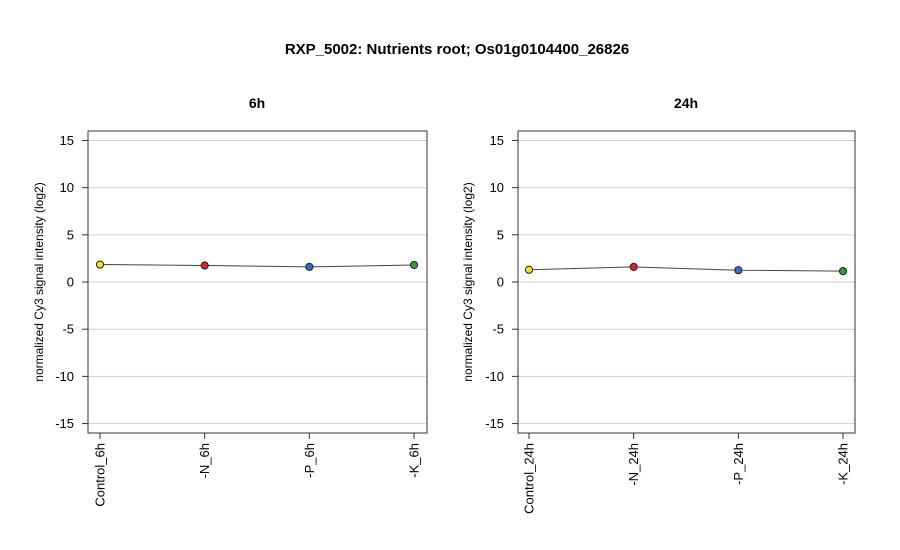 Image resolution: width=900 pixels, height=550 pixels. What do you see at coordinates (257, 103) in the screenshot?
I see `panel-title: 6h` at bounding box center [257, 103].